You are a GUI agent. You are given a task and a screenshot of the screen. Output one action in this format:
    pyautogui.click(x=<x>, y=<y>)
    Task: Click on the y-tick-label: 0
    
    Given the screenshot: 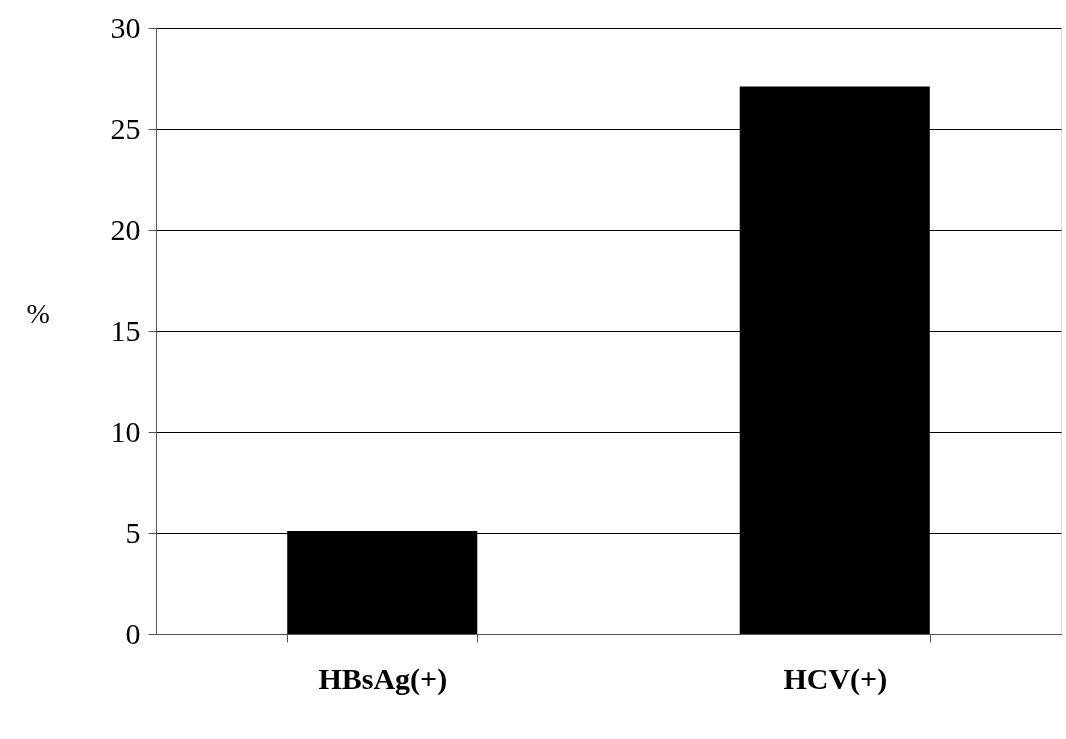 What is the action you would take?
    pyautogui.click(x=133, y=633)
    